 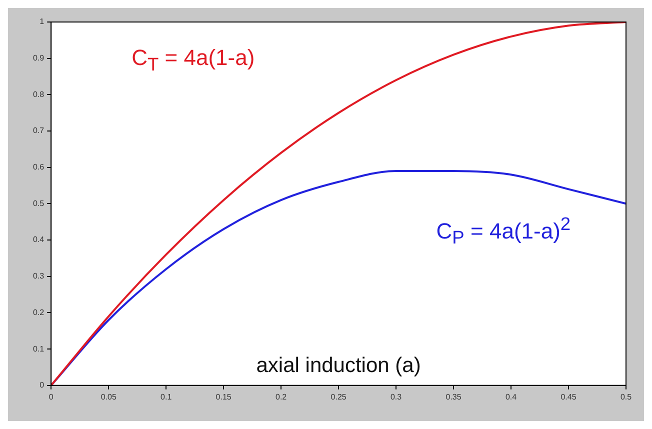 What do you see at coordinates (396, 397) in the screenshot?
I see `x-tick-label: 0.3` at bounding box center [396, 397].